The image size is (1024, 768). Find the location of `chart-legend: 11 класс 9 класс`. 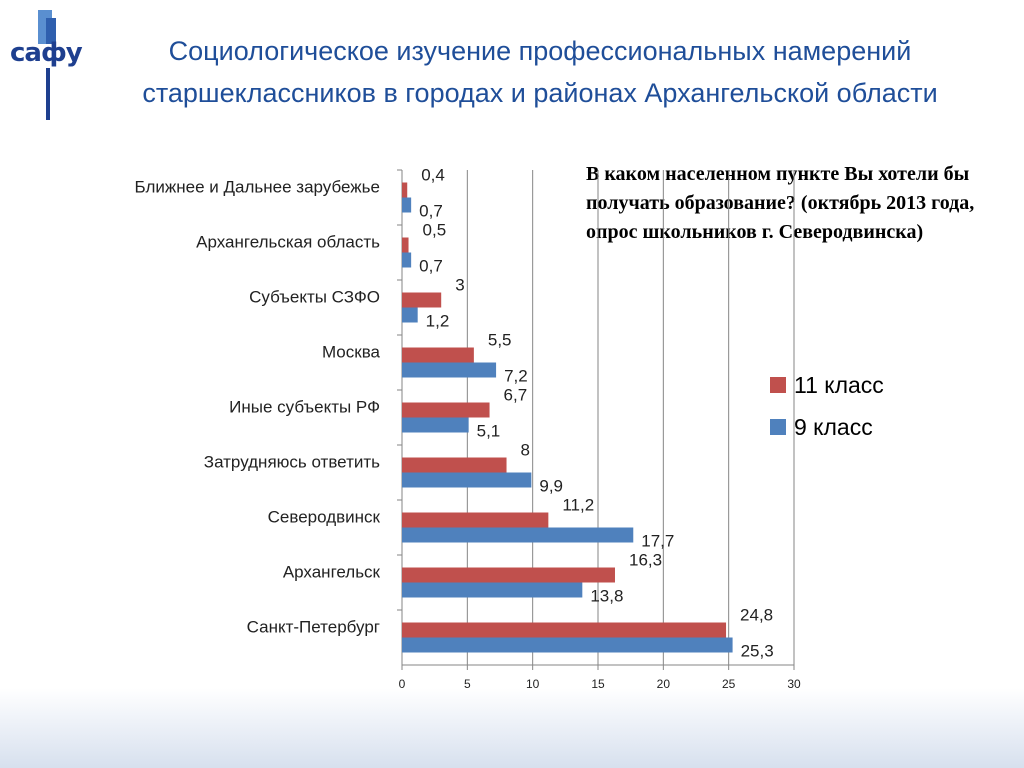

chart-legend: 11 класс 9 класс is located at coordinates (827, 406).